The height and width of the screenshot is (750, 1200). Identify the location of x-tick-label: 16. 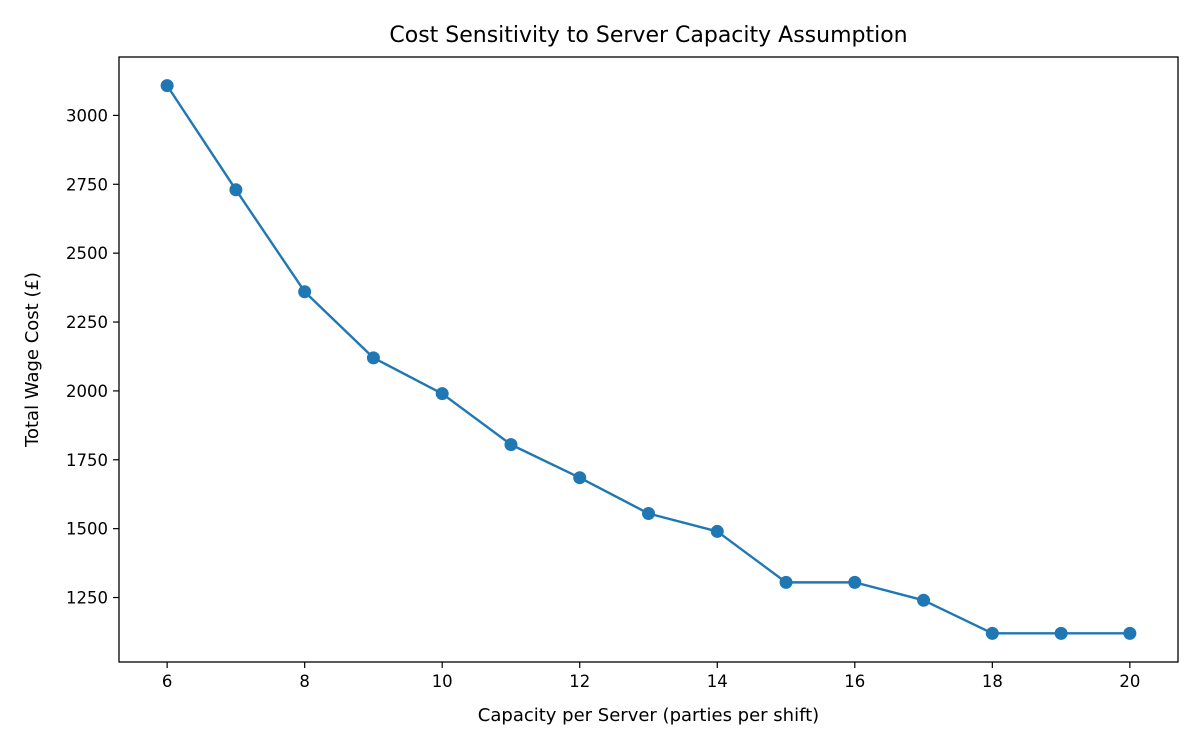
(854, 681).